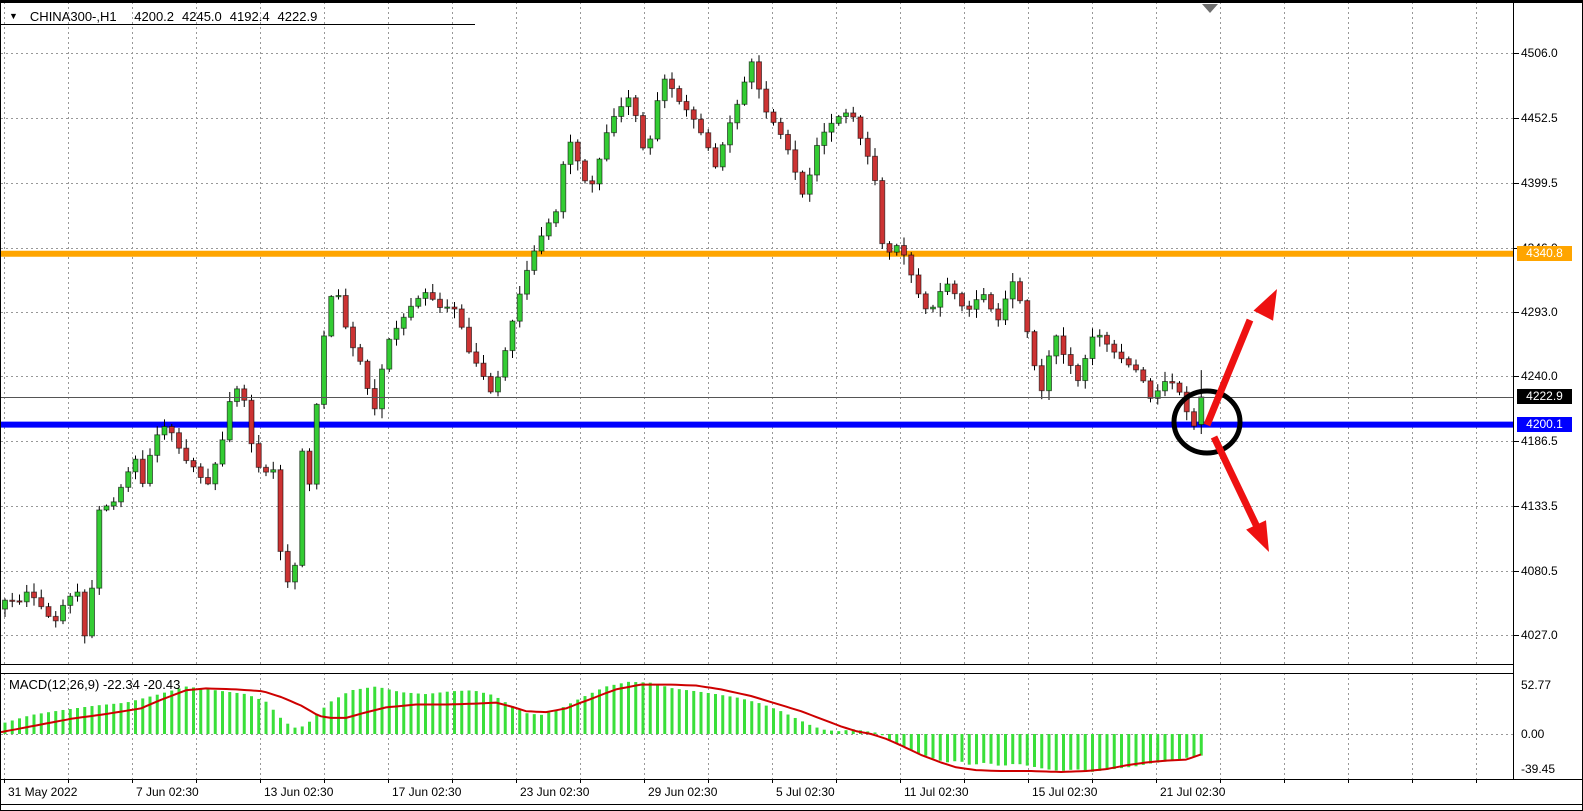 This screenshot has width=1583, height=811. I want to click on macd-current-value: -22.34, so click(121, 684).